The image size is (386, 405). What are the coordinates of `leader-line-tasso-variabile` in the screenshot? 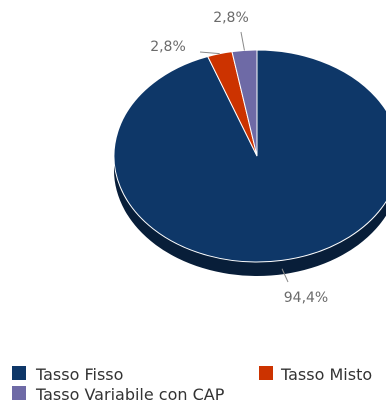 It's located at (242, 41).